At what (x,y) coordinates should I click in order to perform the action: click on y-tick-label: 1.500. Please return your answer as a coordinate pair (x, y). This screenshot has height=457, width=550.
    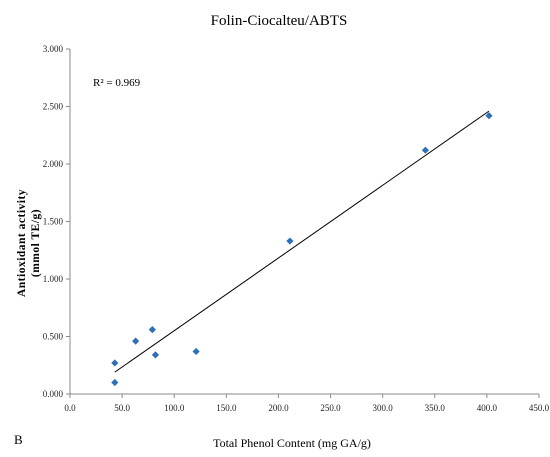
    Looking at the image, I should click on (53, 222).